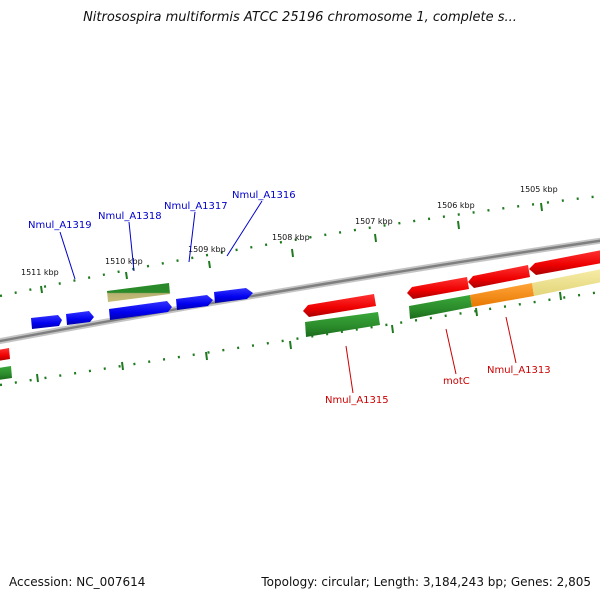 The height and width of the screenshot is (600, 600). Describe the element at coordinates (566, 282) in the screenshot. I see `gene-feature-right-khaki` at that location.